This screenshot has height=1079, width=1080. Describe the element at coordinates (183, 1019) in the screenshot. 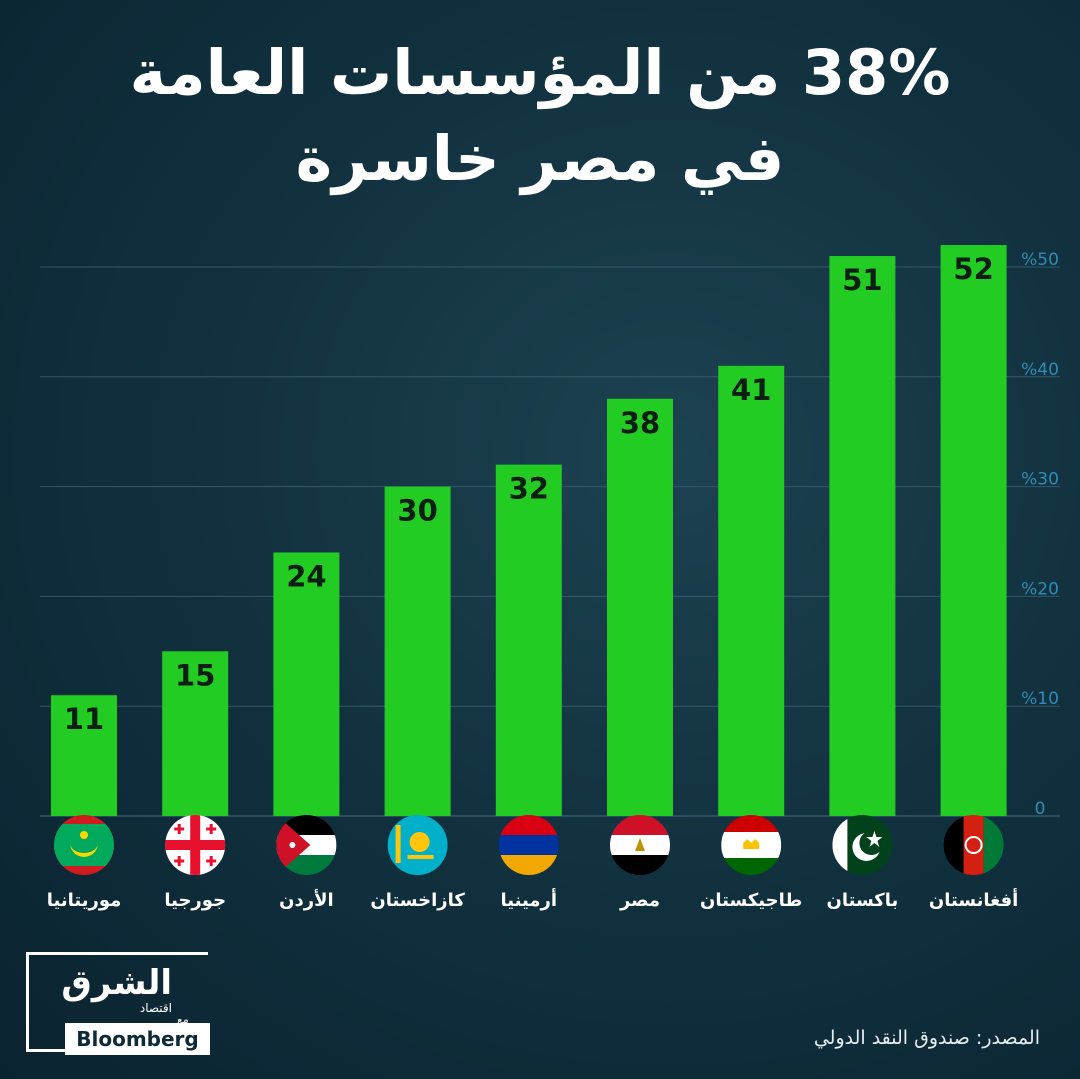

I see `logo-with-text: مع` at that location.